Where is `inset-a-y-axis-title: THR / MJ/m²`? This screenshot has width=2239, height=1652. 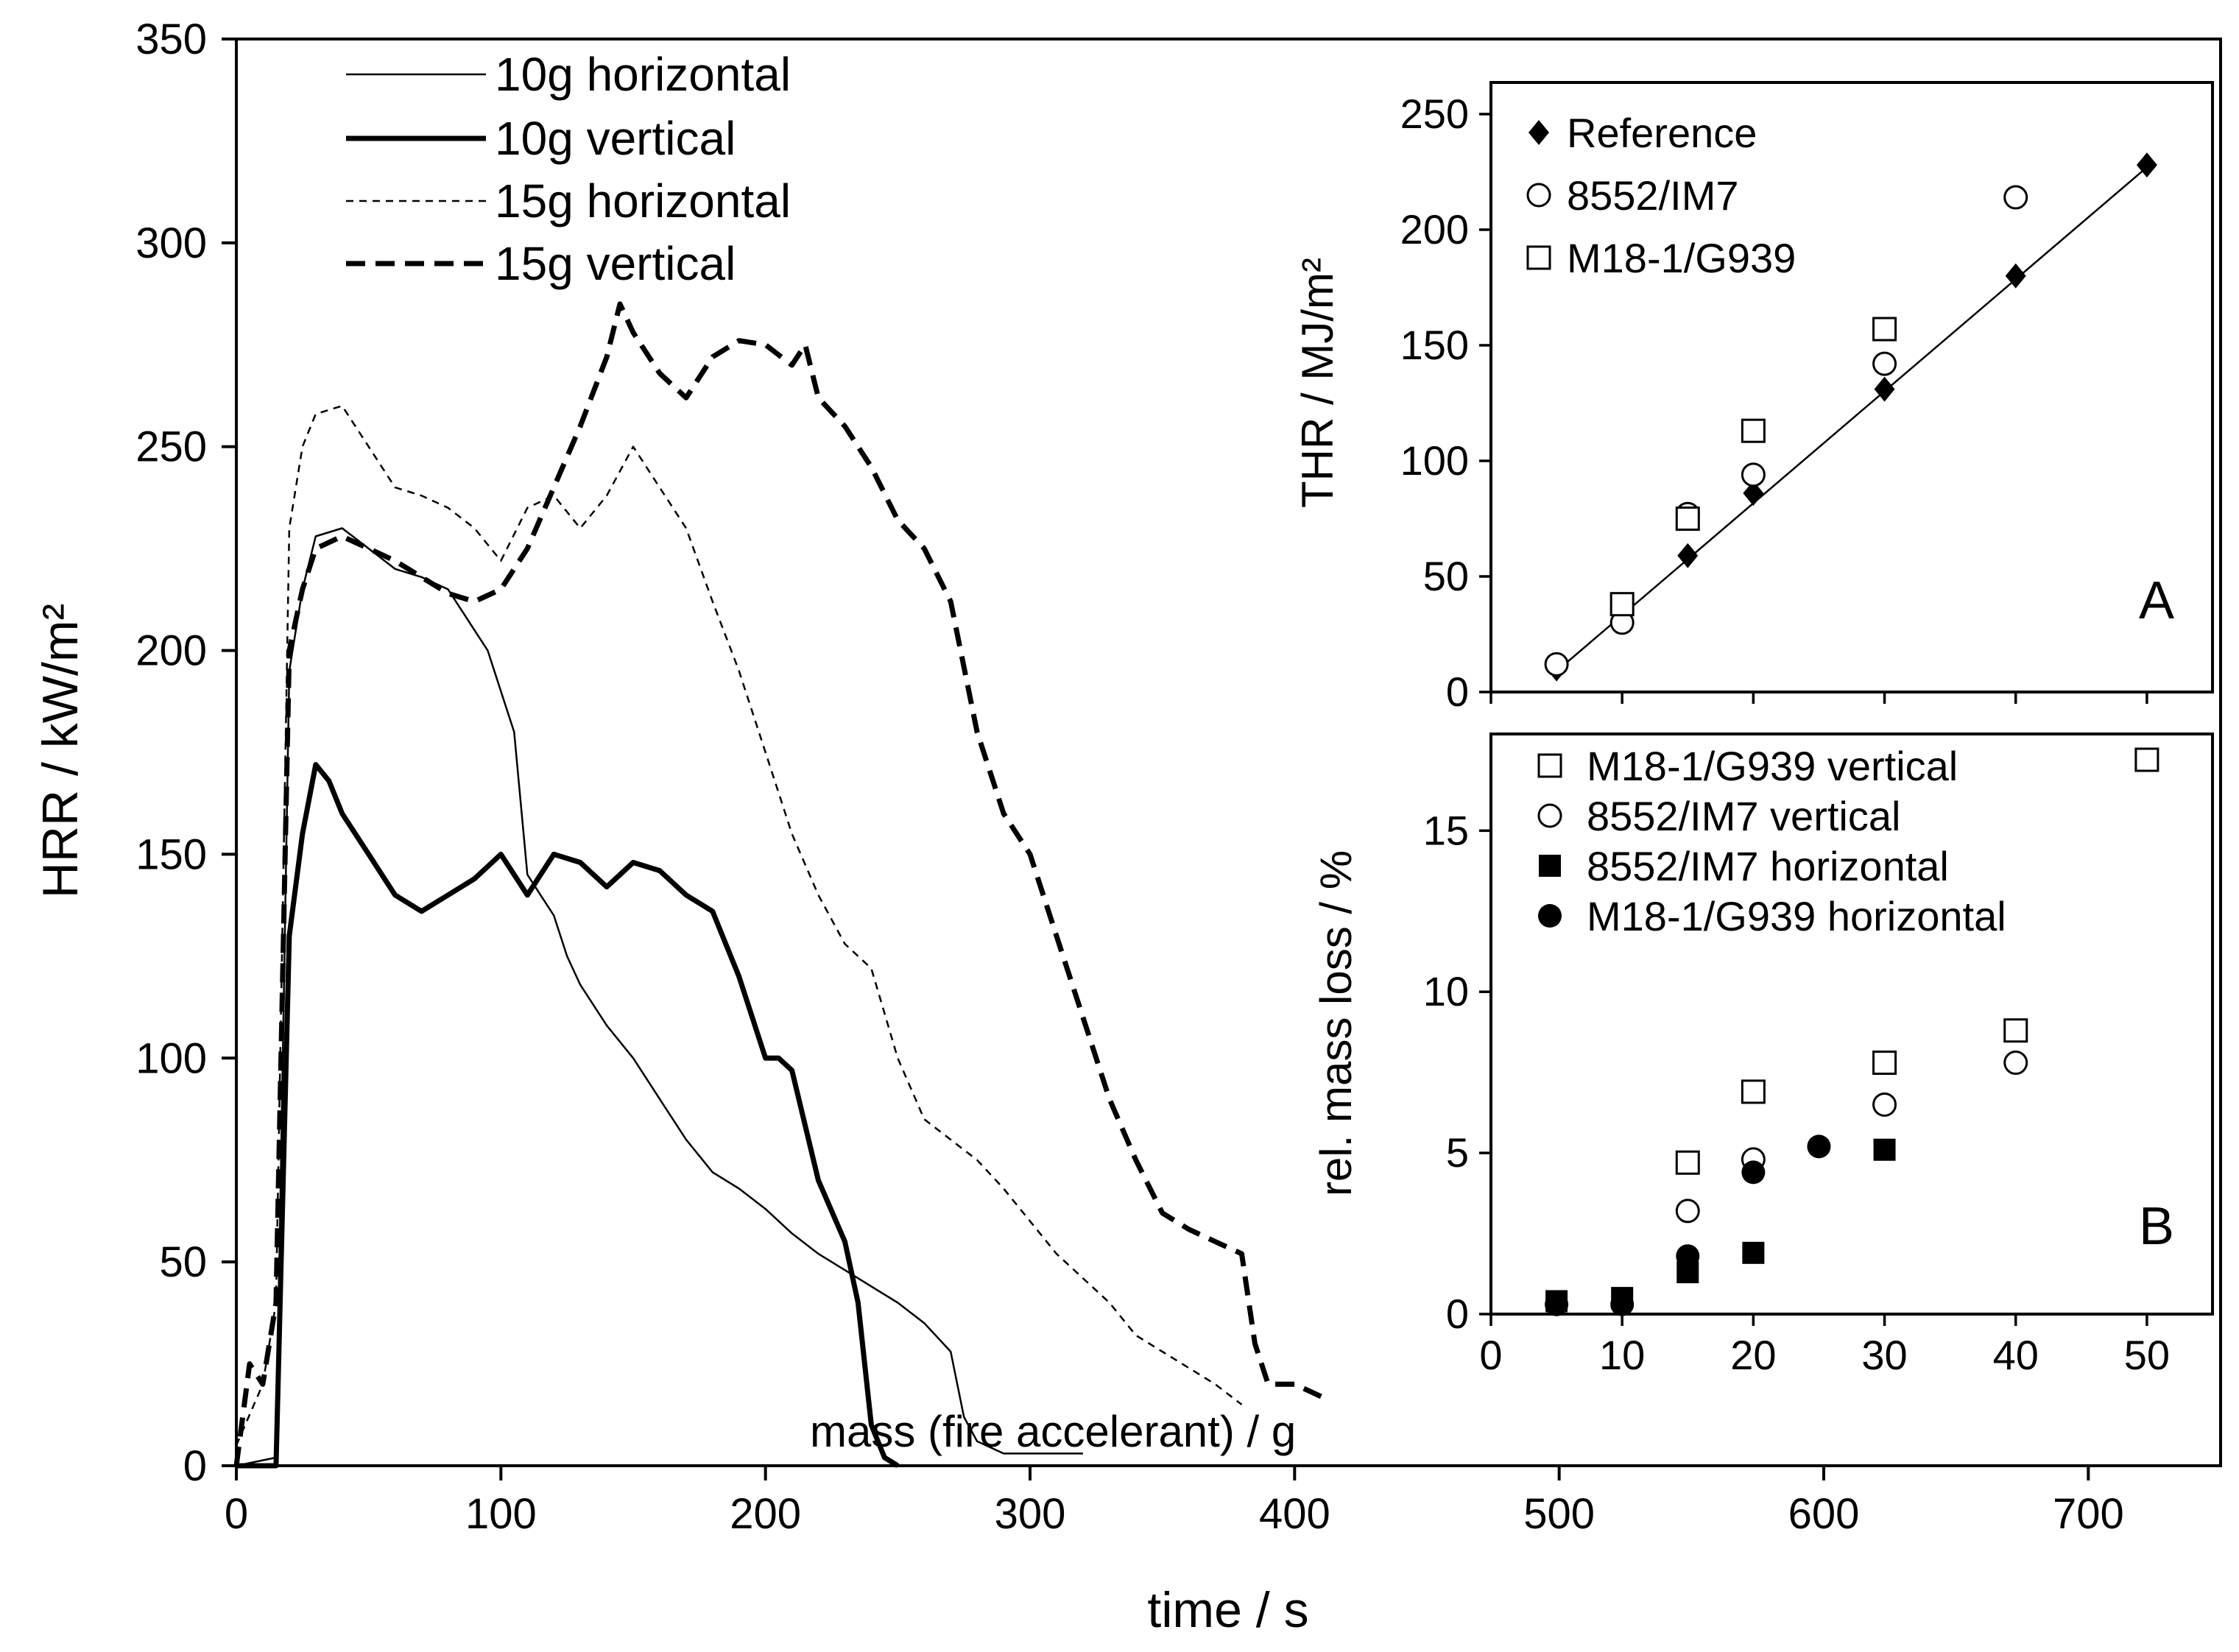 inset-a-y-axis-title: THR / MJ/m² is located at coordinates (1317, 383).